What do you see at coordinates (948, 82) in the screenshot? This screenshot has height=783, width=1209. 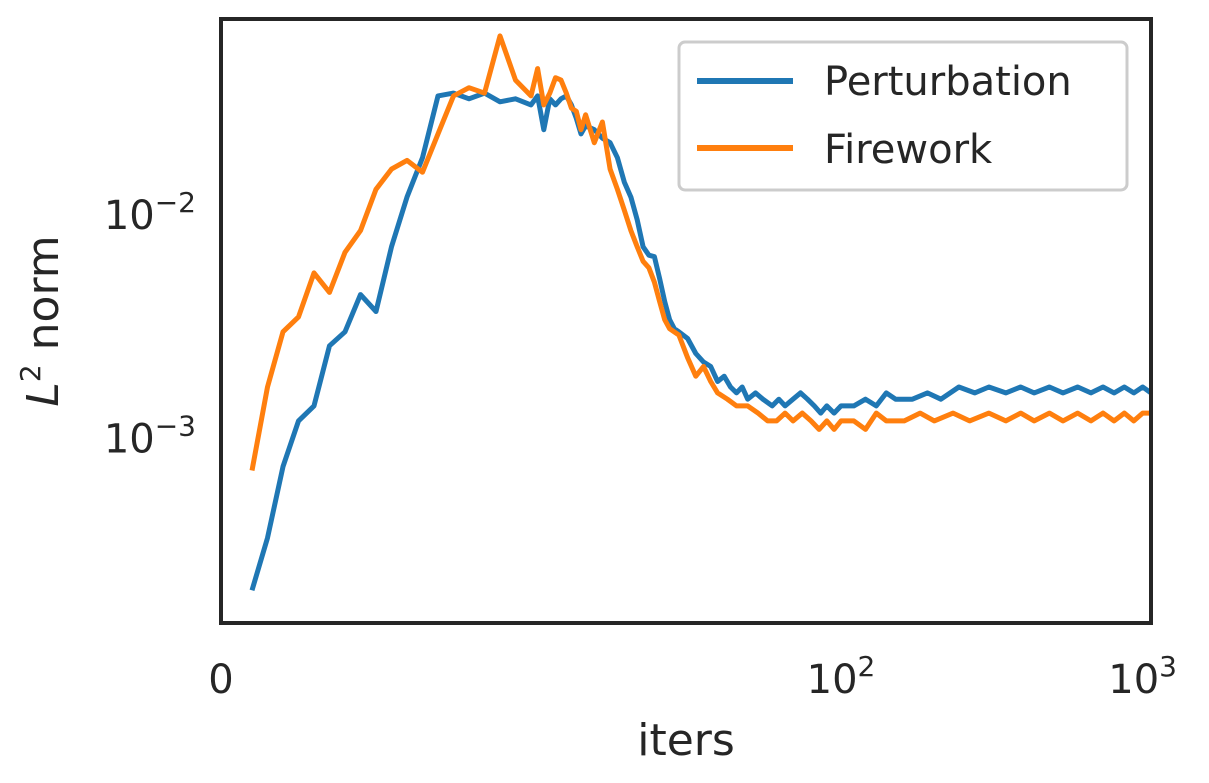 I see `legend-label-perturbation: Perturbation` at bounding box center [948, 82].